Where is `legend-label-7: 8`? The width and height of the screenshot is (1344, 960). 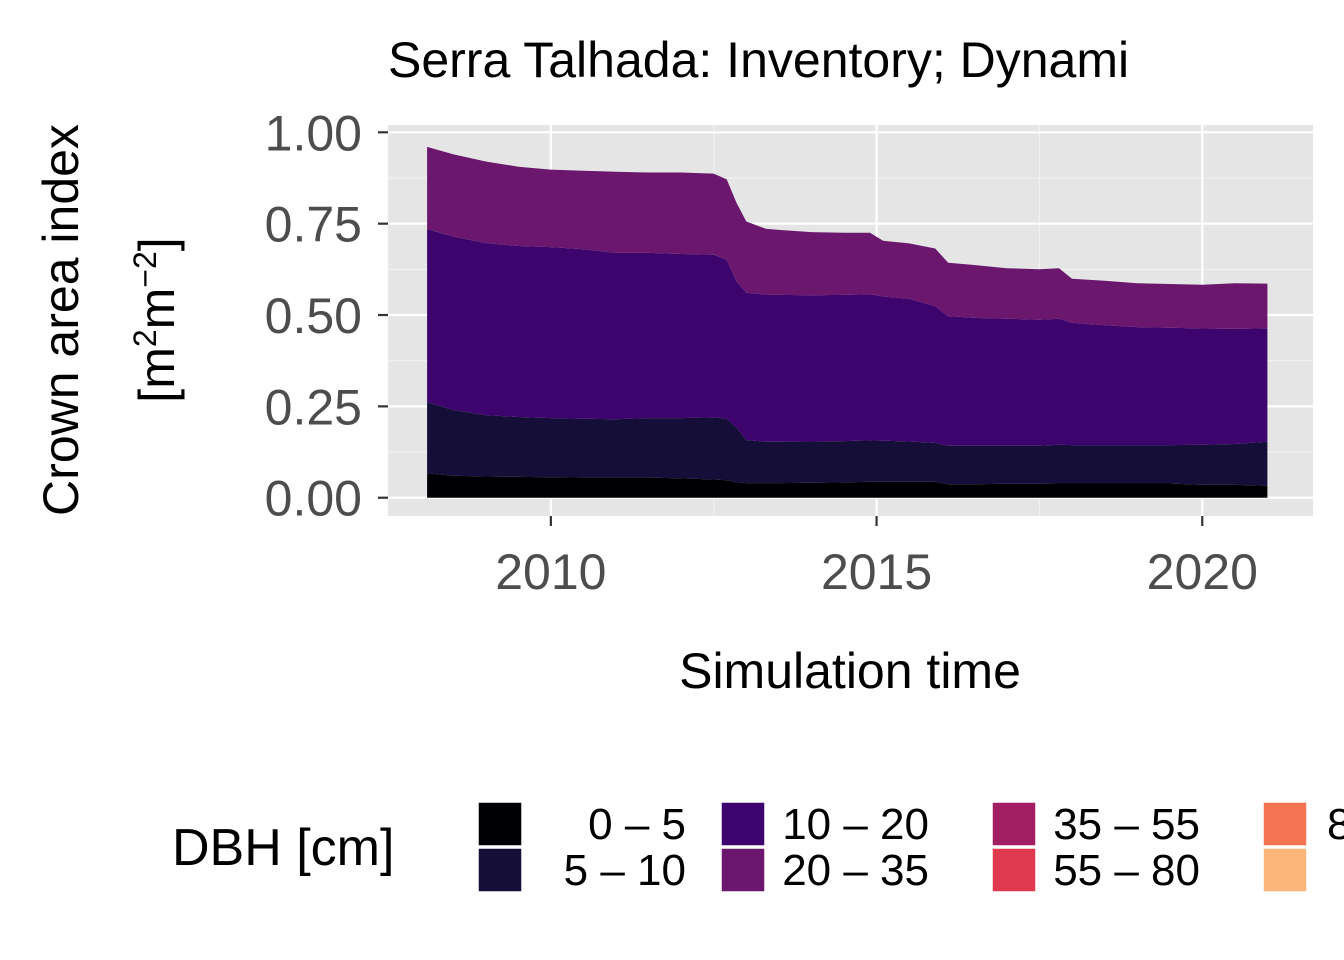 legend-label-7: 8 is located at coordinates (1335, 824).